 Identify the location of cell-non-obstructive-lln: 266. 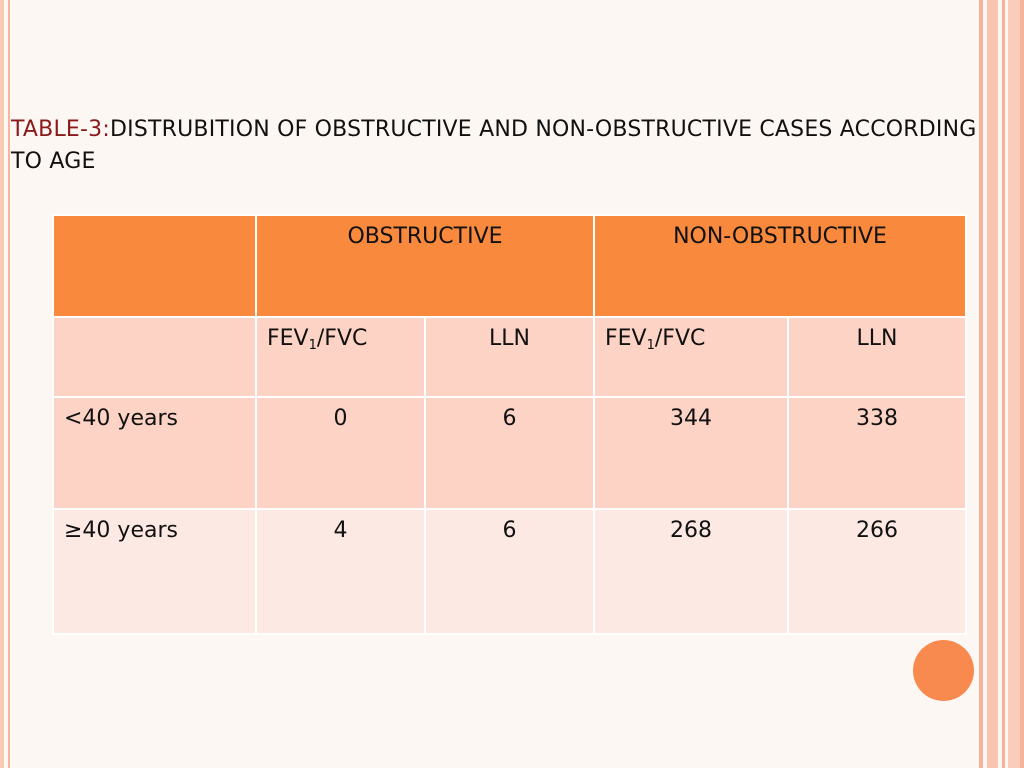
(877, 571).